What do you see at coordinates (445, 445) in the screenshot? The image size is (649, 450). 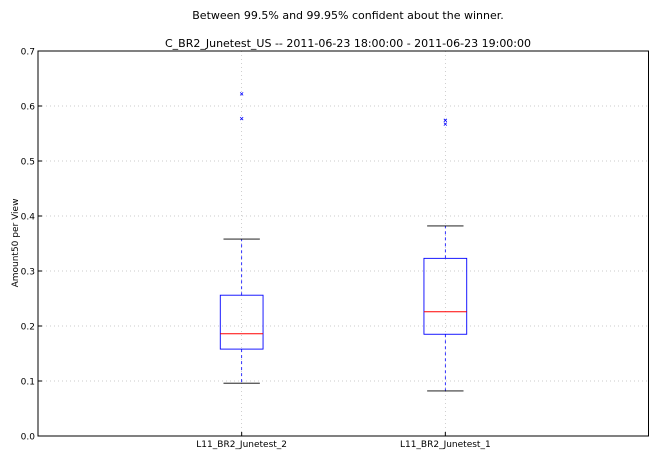 I see `x-tick-label: L11_BR2_Junetest_1` at bounding box center [445, 445].